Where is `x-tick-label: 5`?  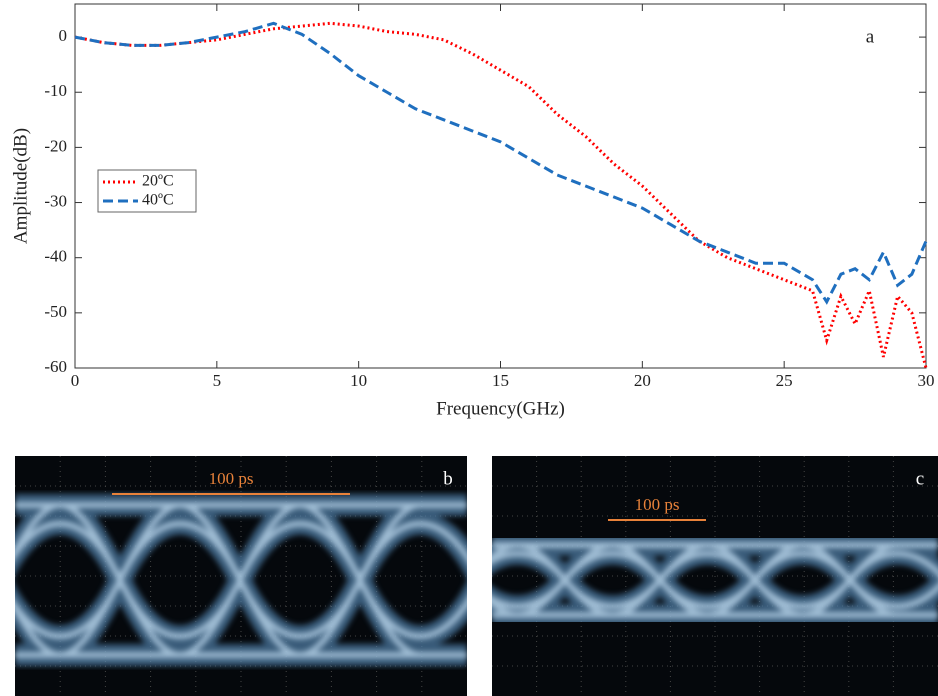 x-tick-label: 5 is located at coordinates (217, 380).